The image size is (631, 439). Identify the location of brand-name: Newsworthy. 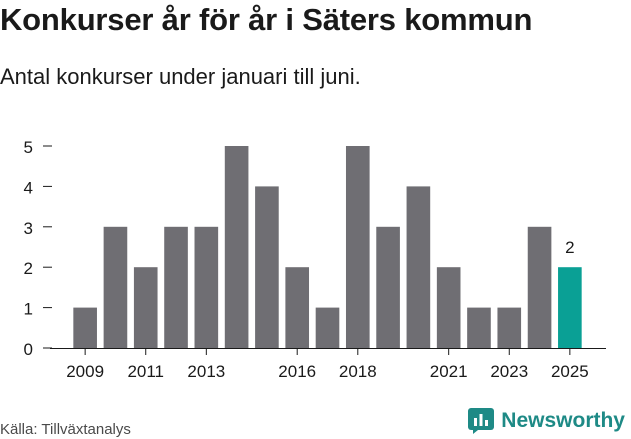
(563, 420).